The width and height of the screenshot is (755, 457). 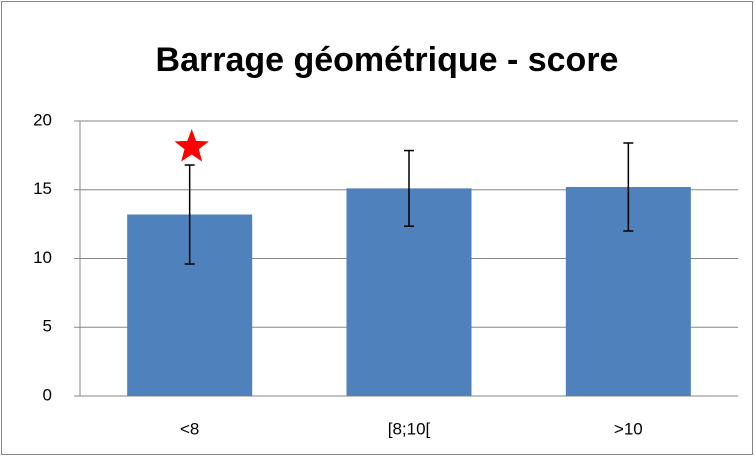 I want to click on x-tick-label: [8;10[, so click(x=409, y=428).